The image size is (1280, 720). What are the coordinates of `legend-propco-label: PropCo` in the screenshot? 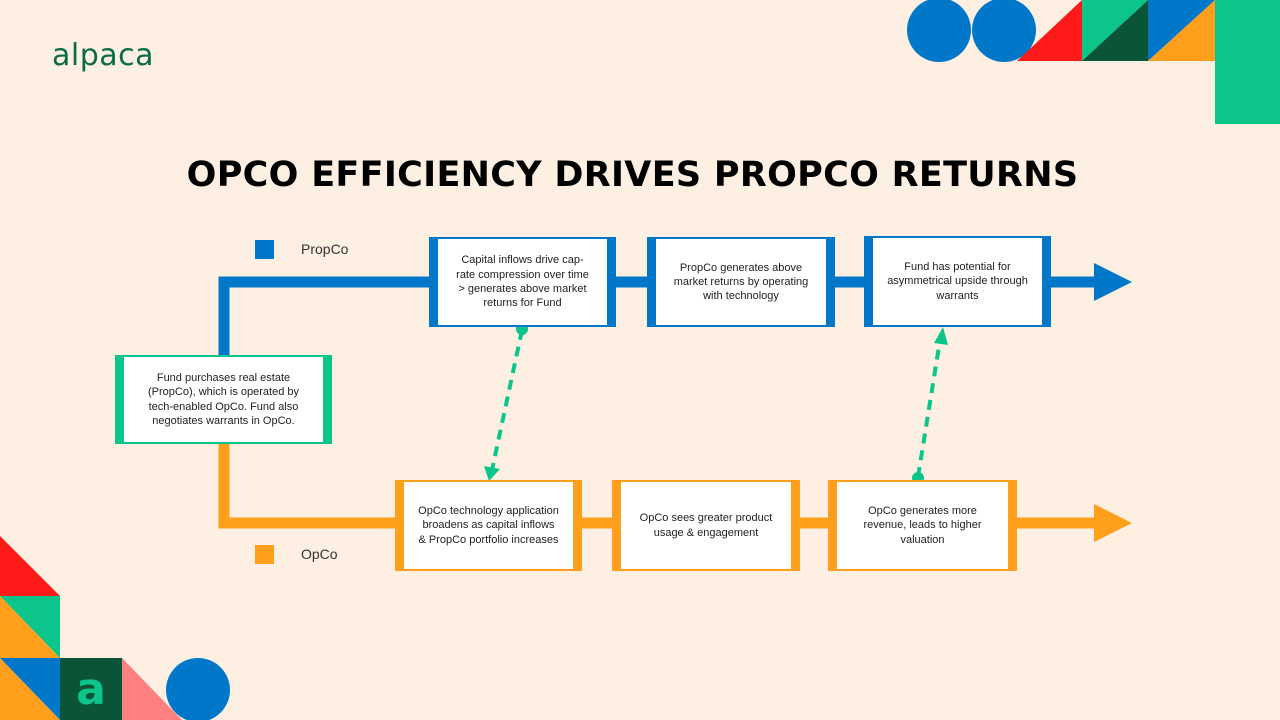 It's located at (325, 249).